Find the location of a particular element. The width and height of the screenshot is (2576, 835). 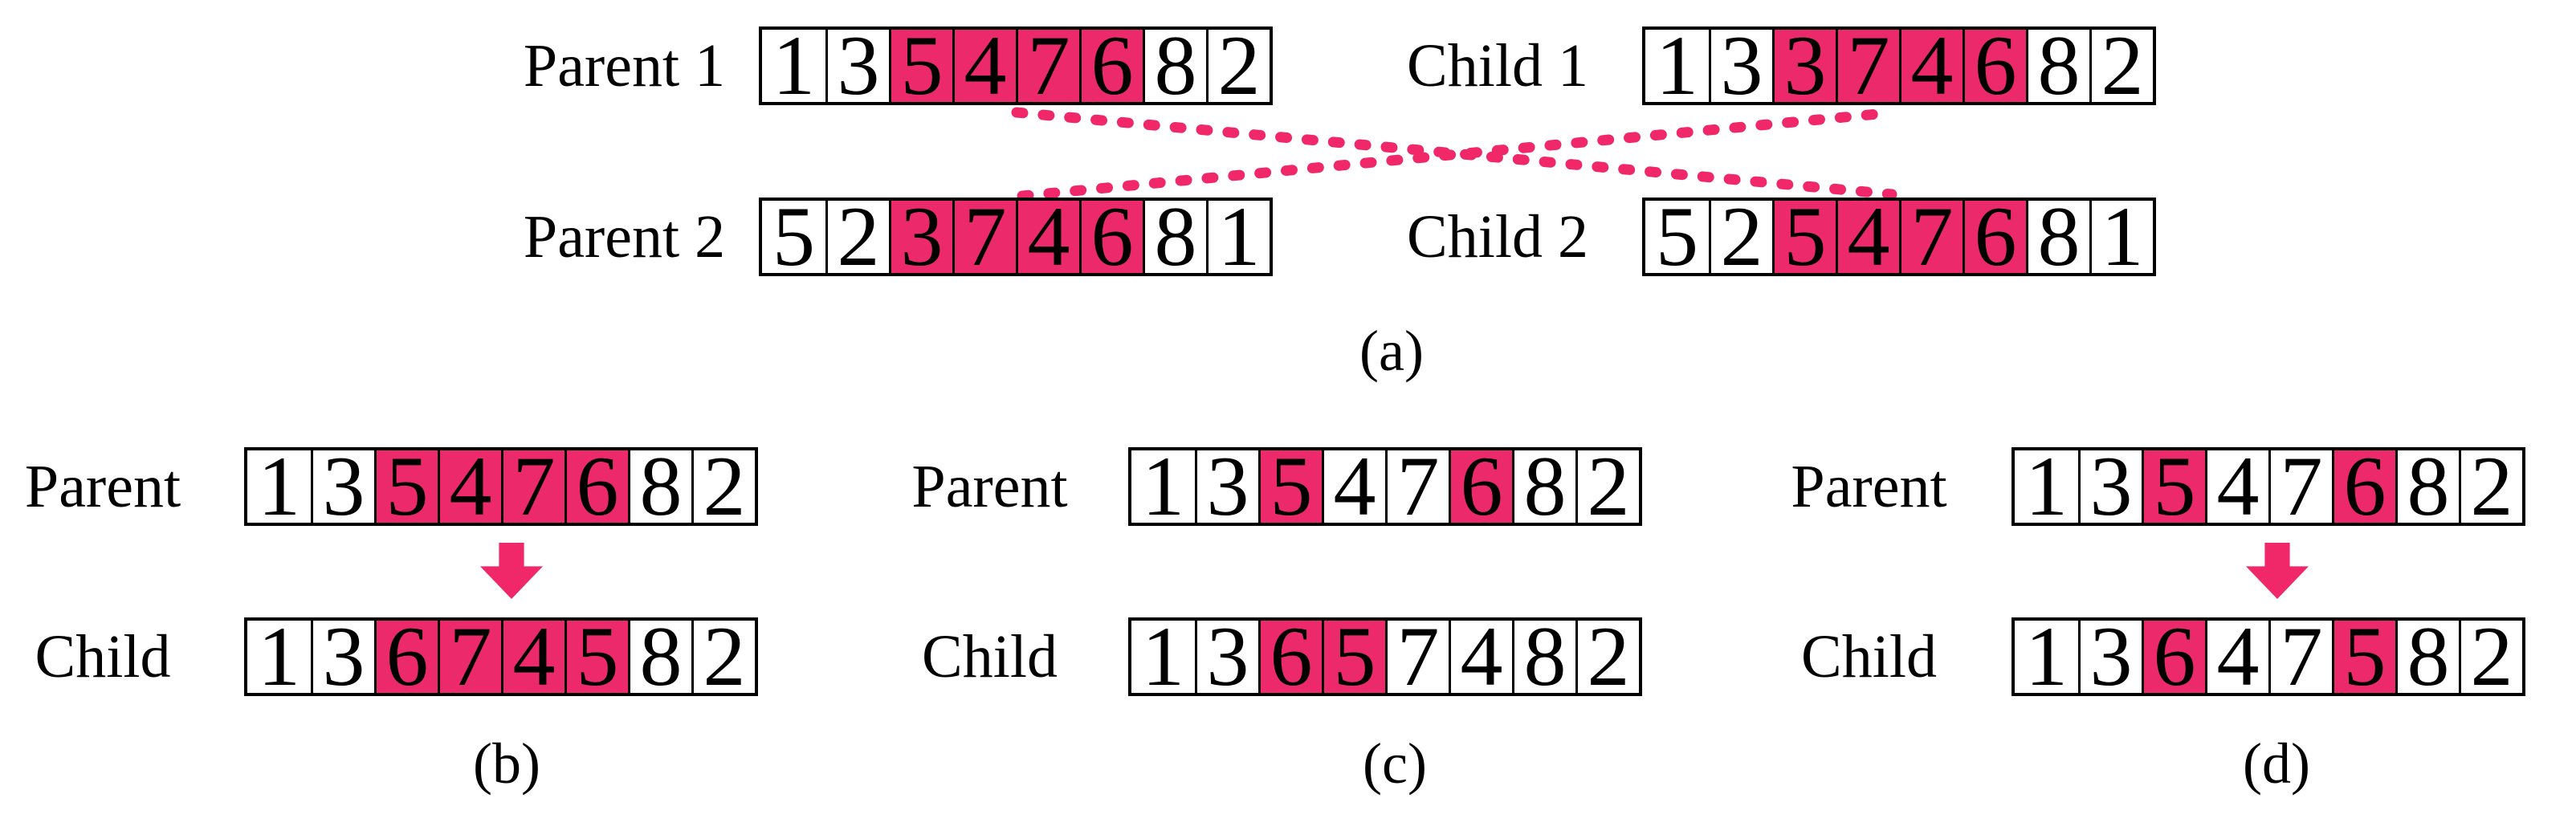

gene-cell-highlighted: 3 is located at coordinates (920, 237).